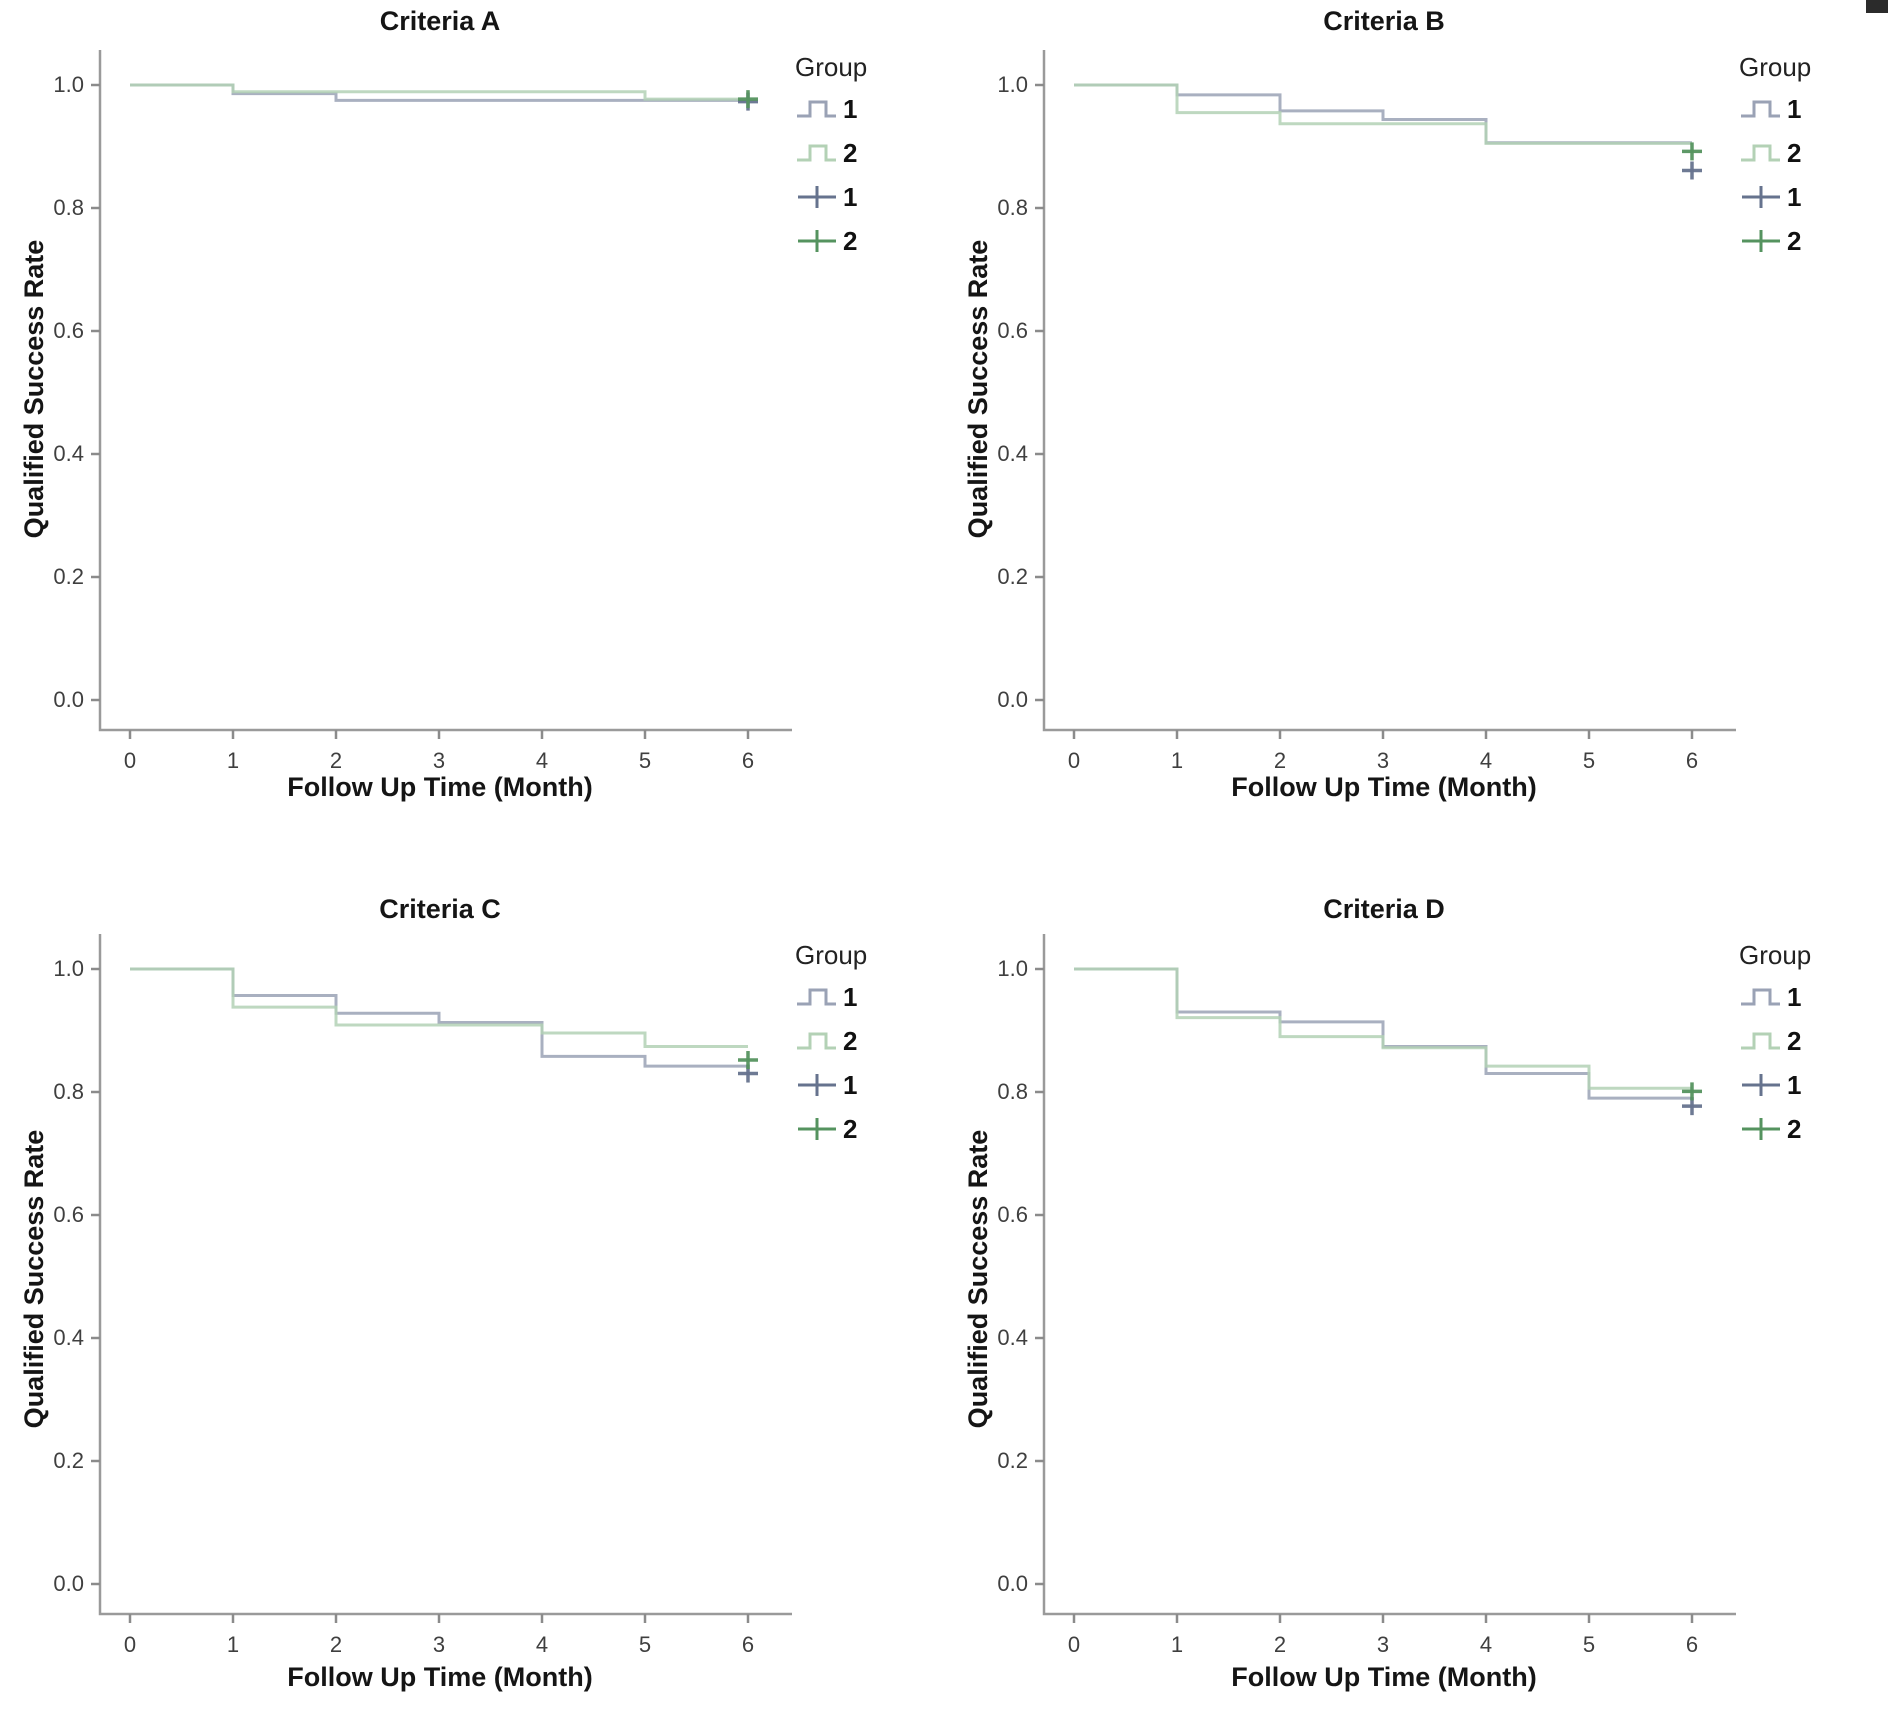  I want to click on x-tick-label: 5, so click(1589, 760).